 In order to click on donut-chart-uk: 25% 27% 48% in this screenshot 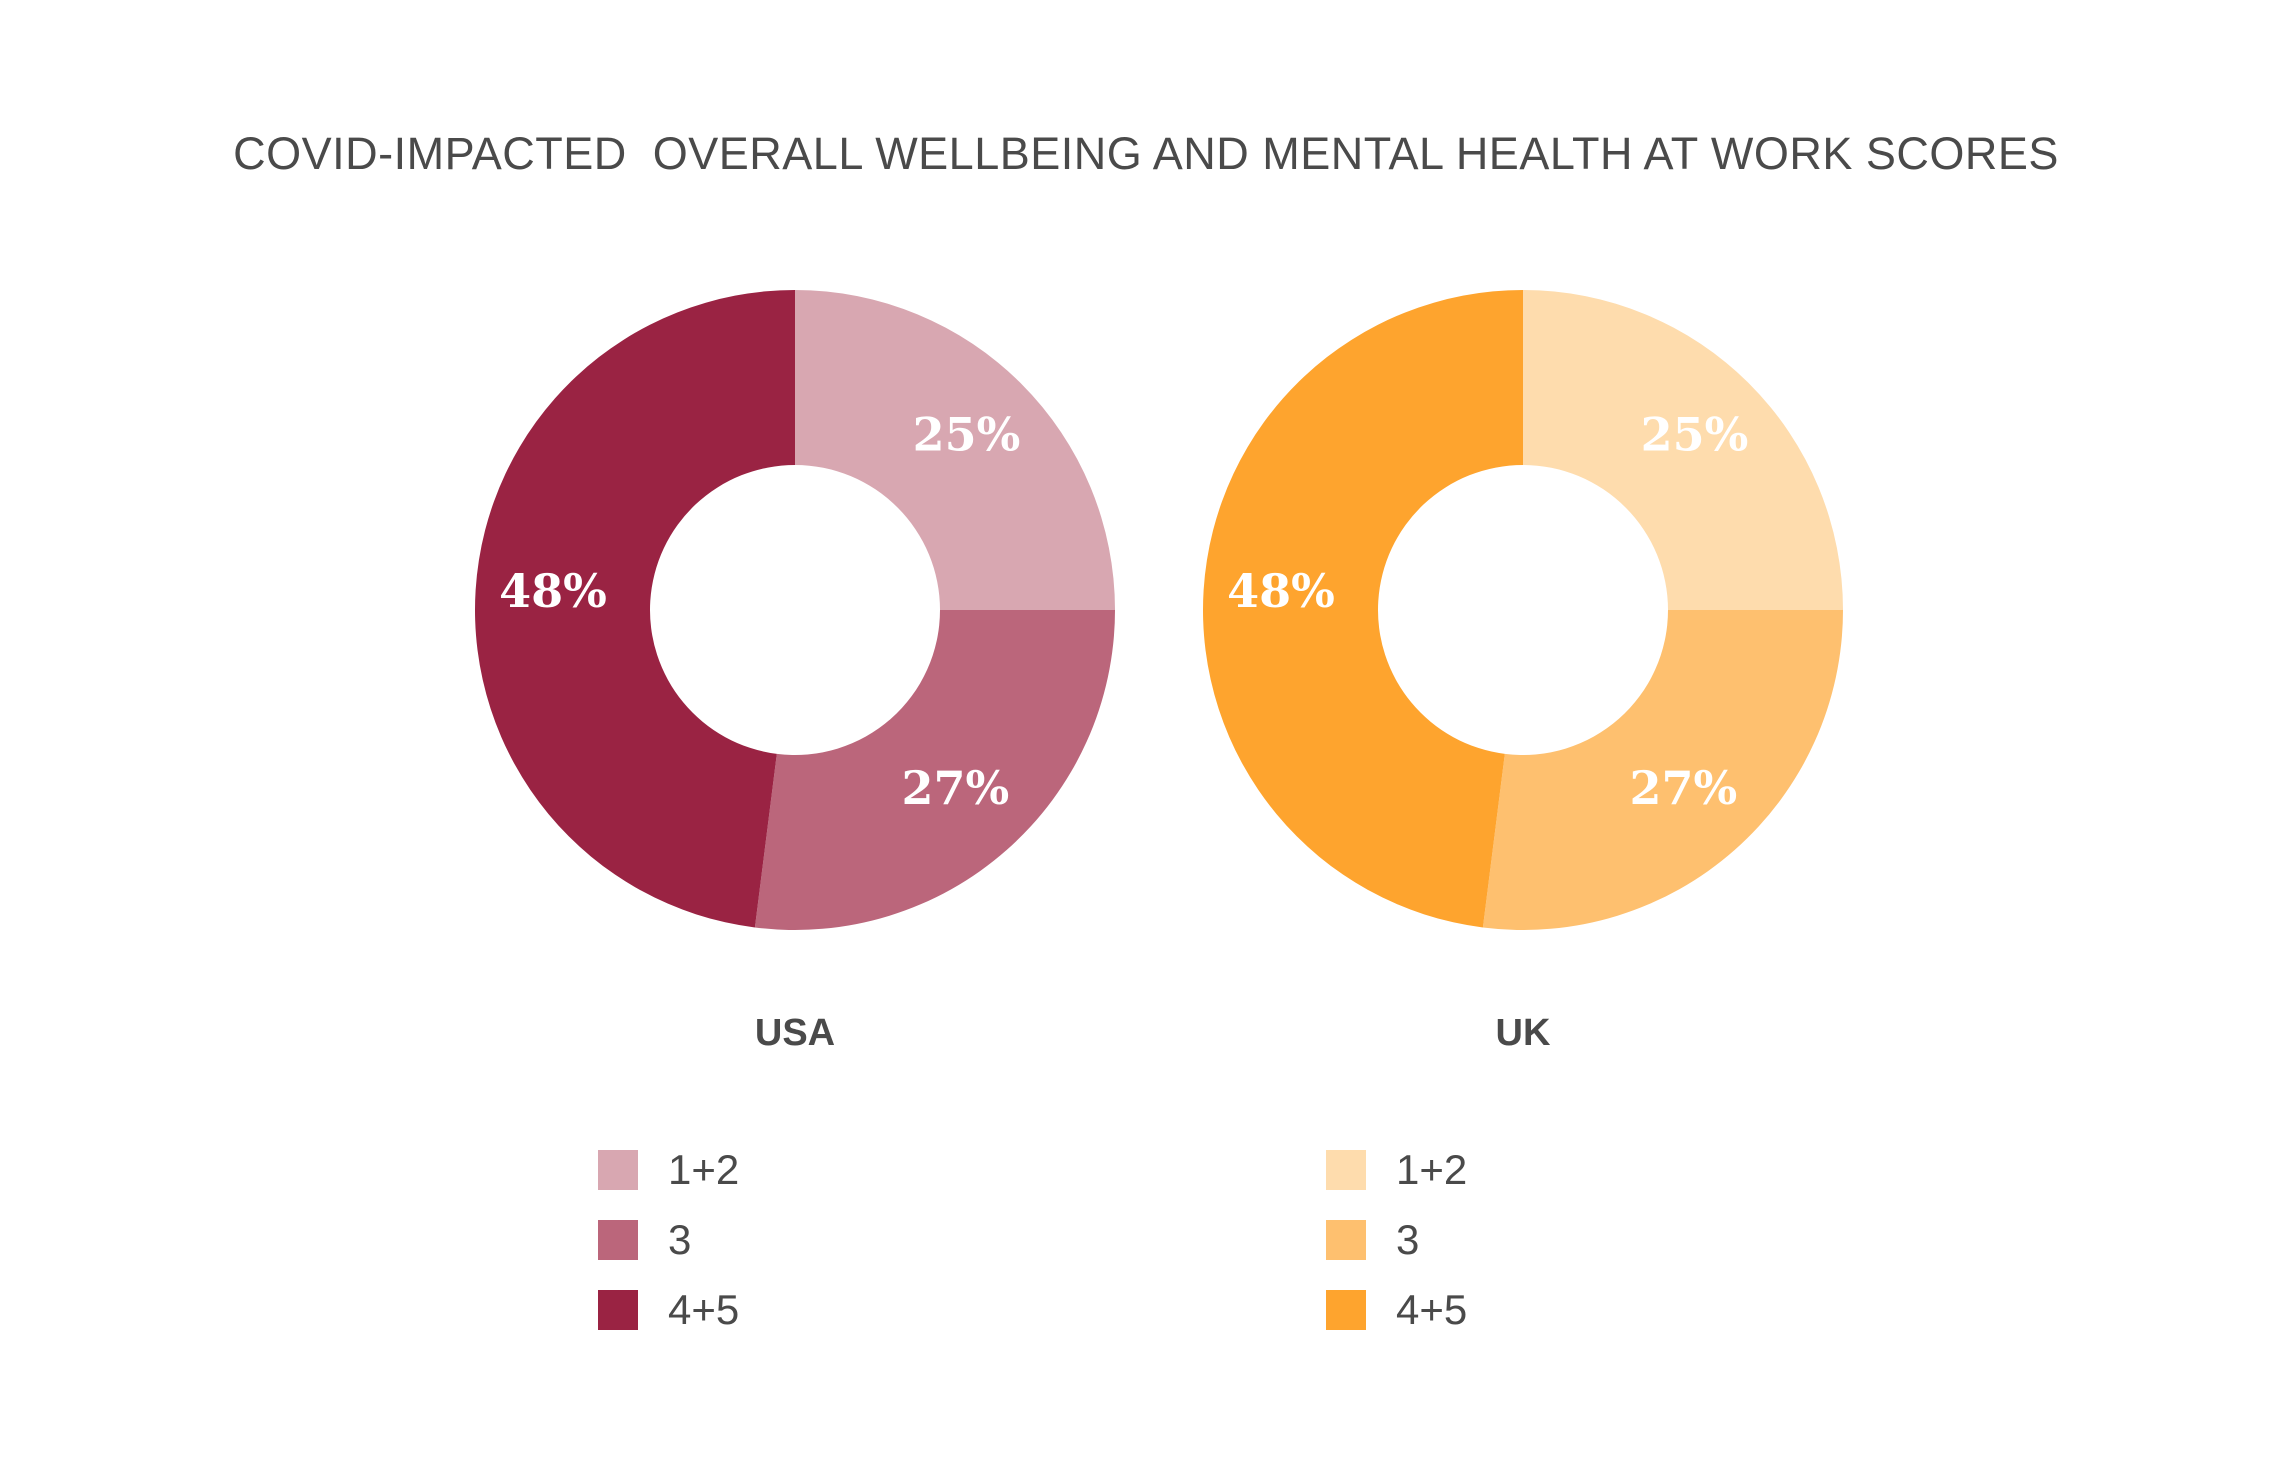, I will do `click(1522, 610)`.